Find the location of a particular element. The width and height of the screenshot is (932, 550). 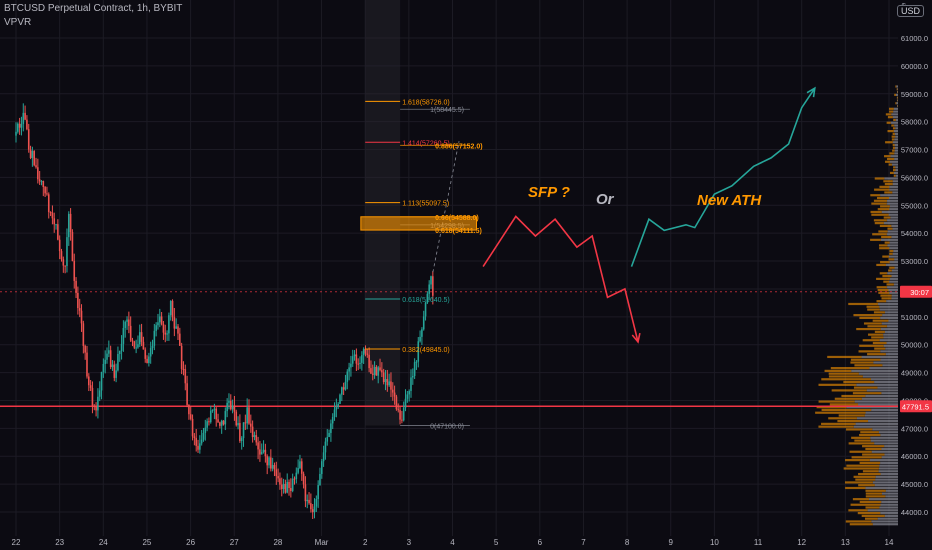

y-tick-label: 44000.0 is located at coordinates (914, 512).